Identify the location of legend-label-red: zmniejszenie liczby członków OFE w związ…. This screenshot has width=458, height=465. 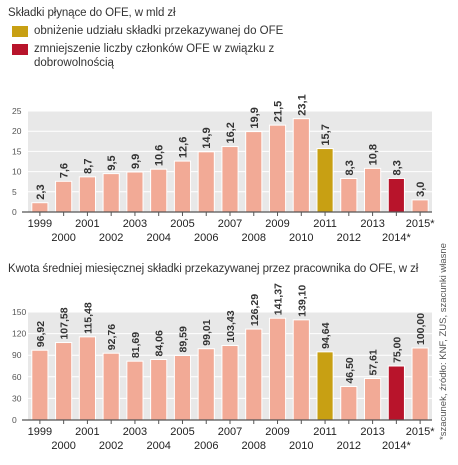
(154, 56).